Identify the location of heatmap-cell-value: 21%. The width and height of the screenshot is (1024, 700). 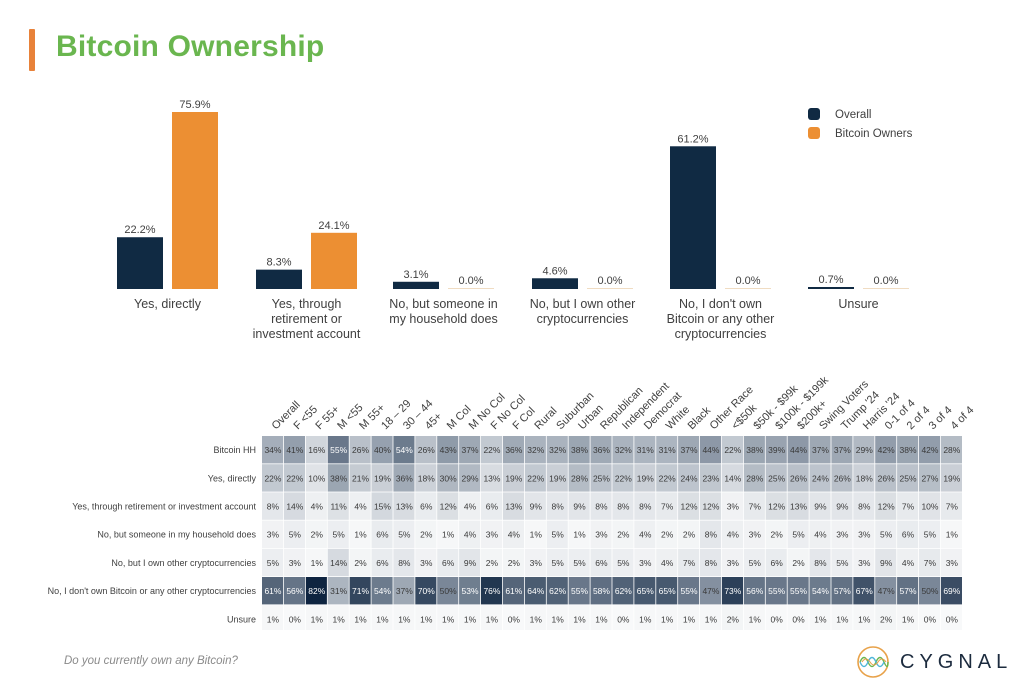
(360, 478).